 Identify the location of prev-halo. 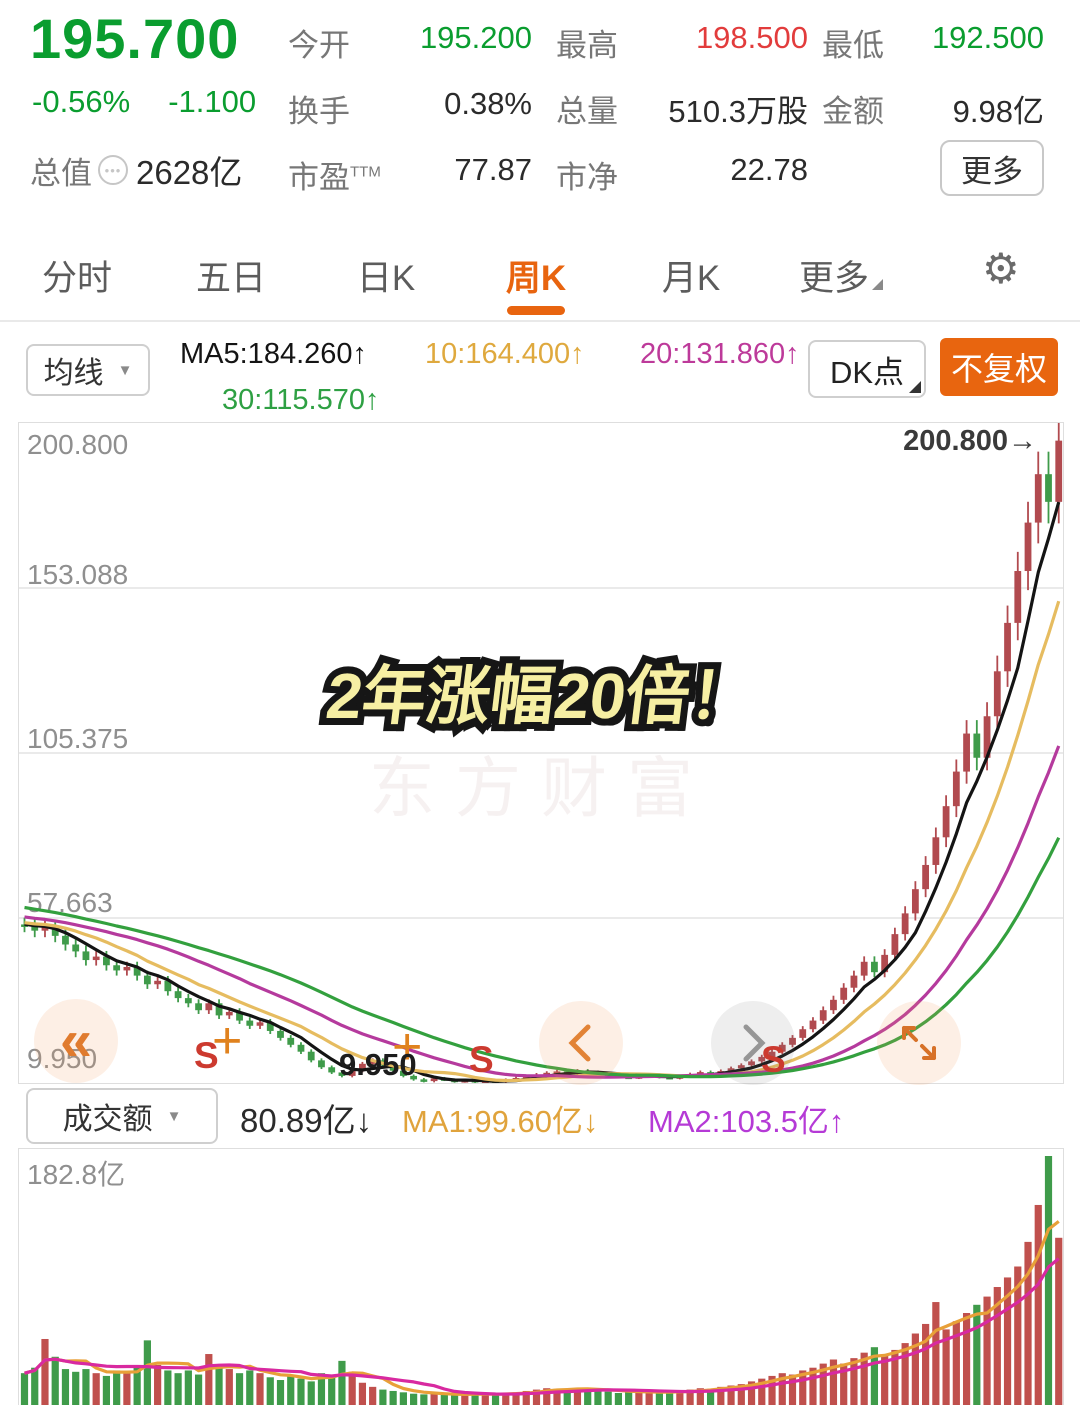
(581, 1043).